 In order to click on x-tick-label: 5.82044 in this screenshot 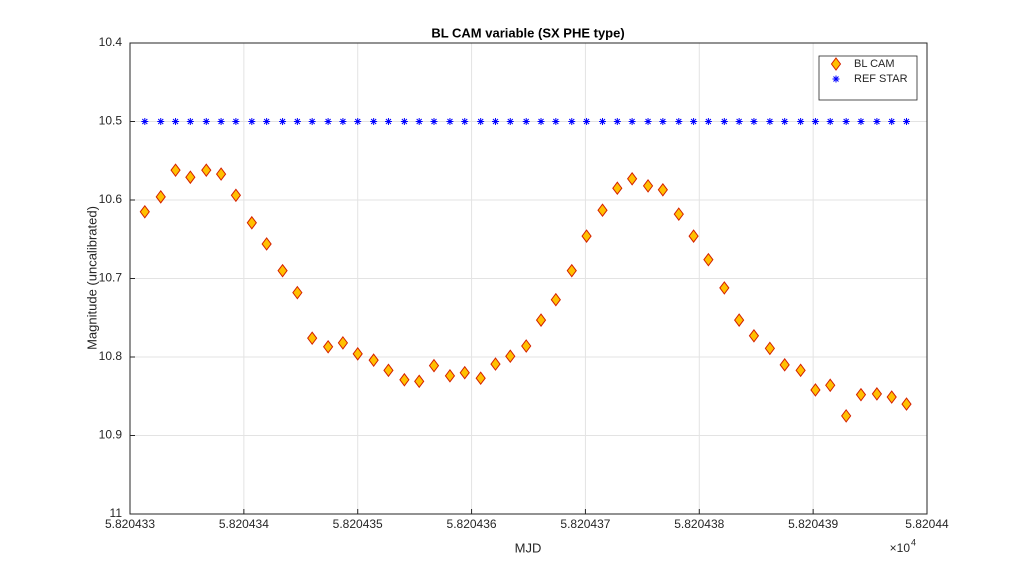, I will do `click(927, 524)`.